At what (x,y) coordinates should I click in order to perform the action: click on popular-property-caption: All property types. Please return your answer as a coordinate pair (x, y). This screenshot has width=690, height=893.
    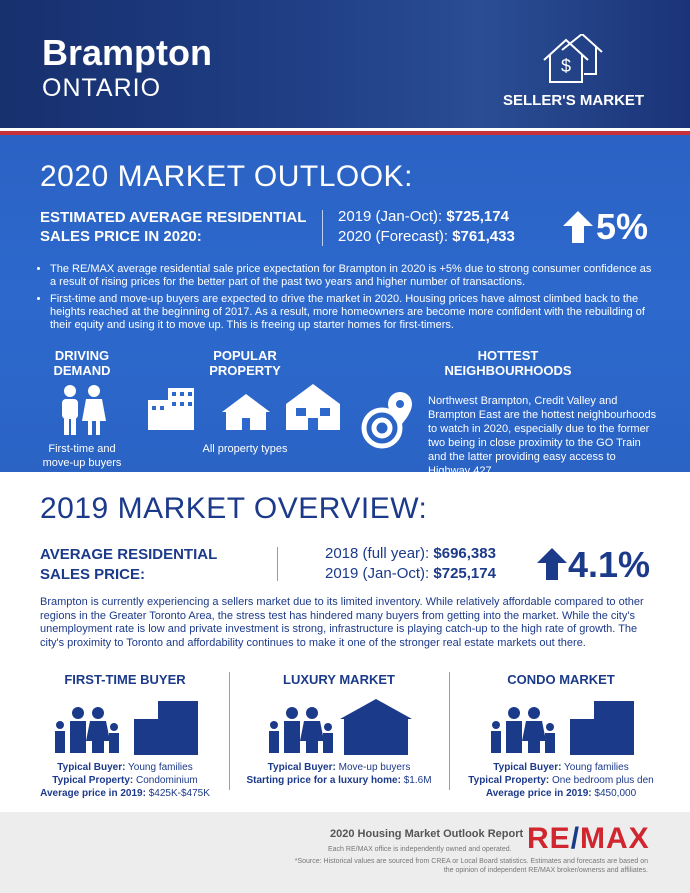
    Looking at the image, I should click on (245, 449).